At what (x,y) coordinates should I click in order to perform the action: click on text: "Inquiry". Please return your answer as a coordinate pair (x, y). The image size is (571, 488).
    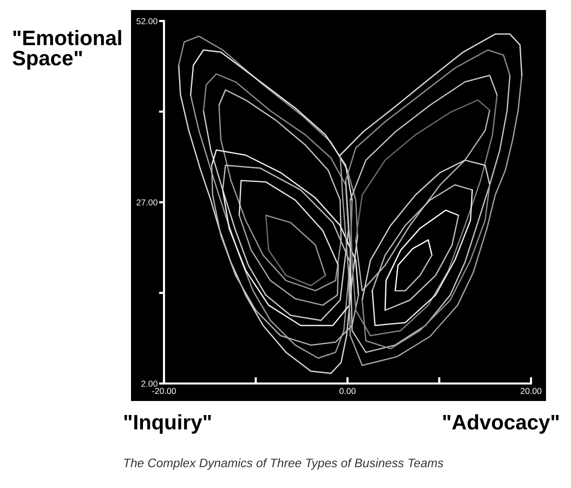
    Looking at the image, I should click on (167, 424).